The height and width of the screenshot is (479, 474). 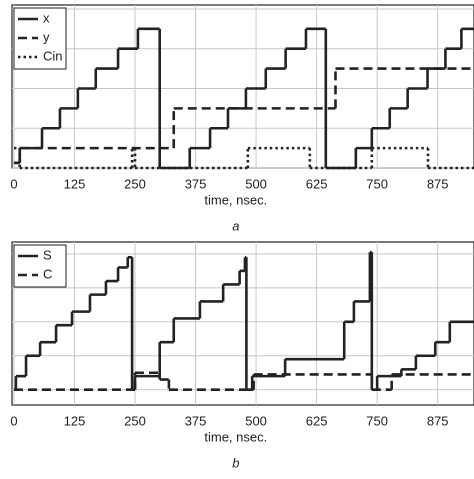 What do you see at coordinates (46, 36) in the screenshot?
I see `legend-label: y` at bounding box center [46, 36].